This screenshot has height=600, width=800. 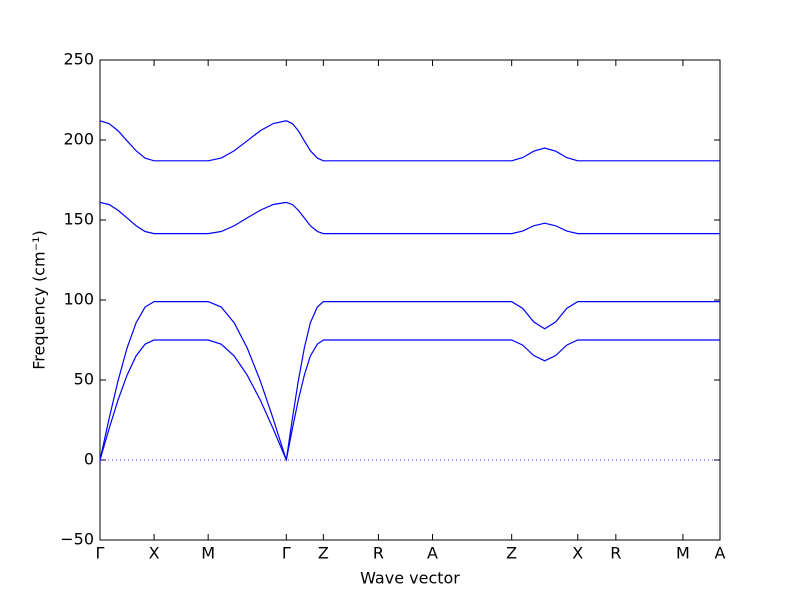 What do you see at coordinates (78, 299) in the screenshot?
I see `y-tick-label: 100` at bounding box center [78, 299].